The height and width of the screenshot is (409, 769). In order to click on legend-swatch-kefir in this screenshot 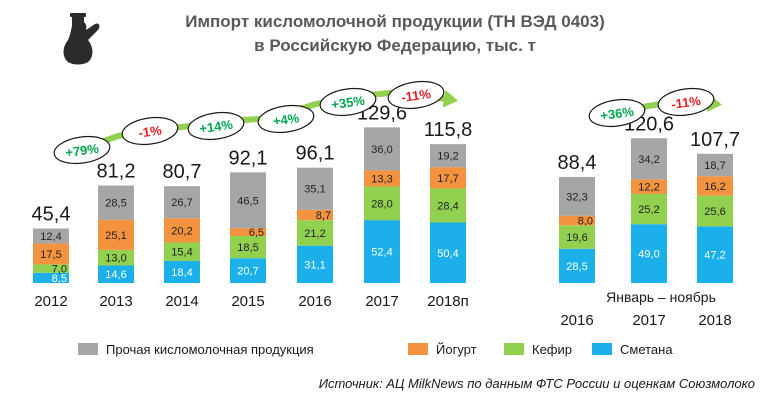, I will do `click(514, 349)`.